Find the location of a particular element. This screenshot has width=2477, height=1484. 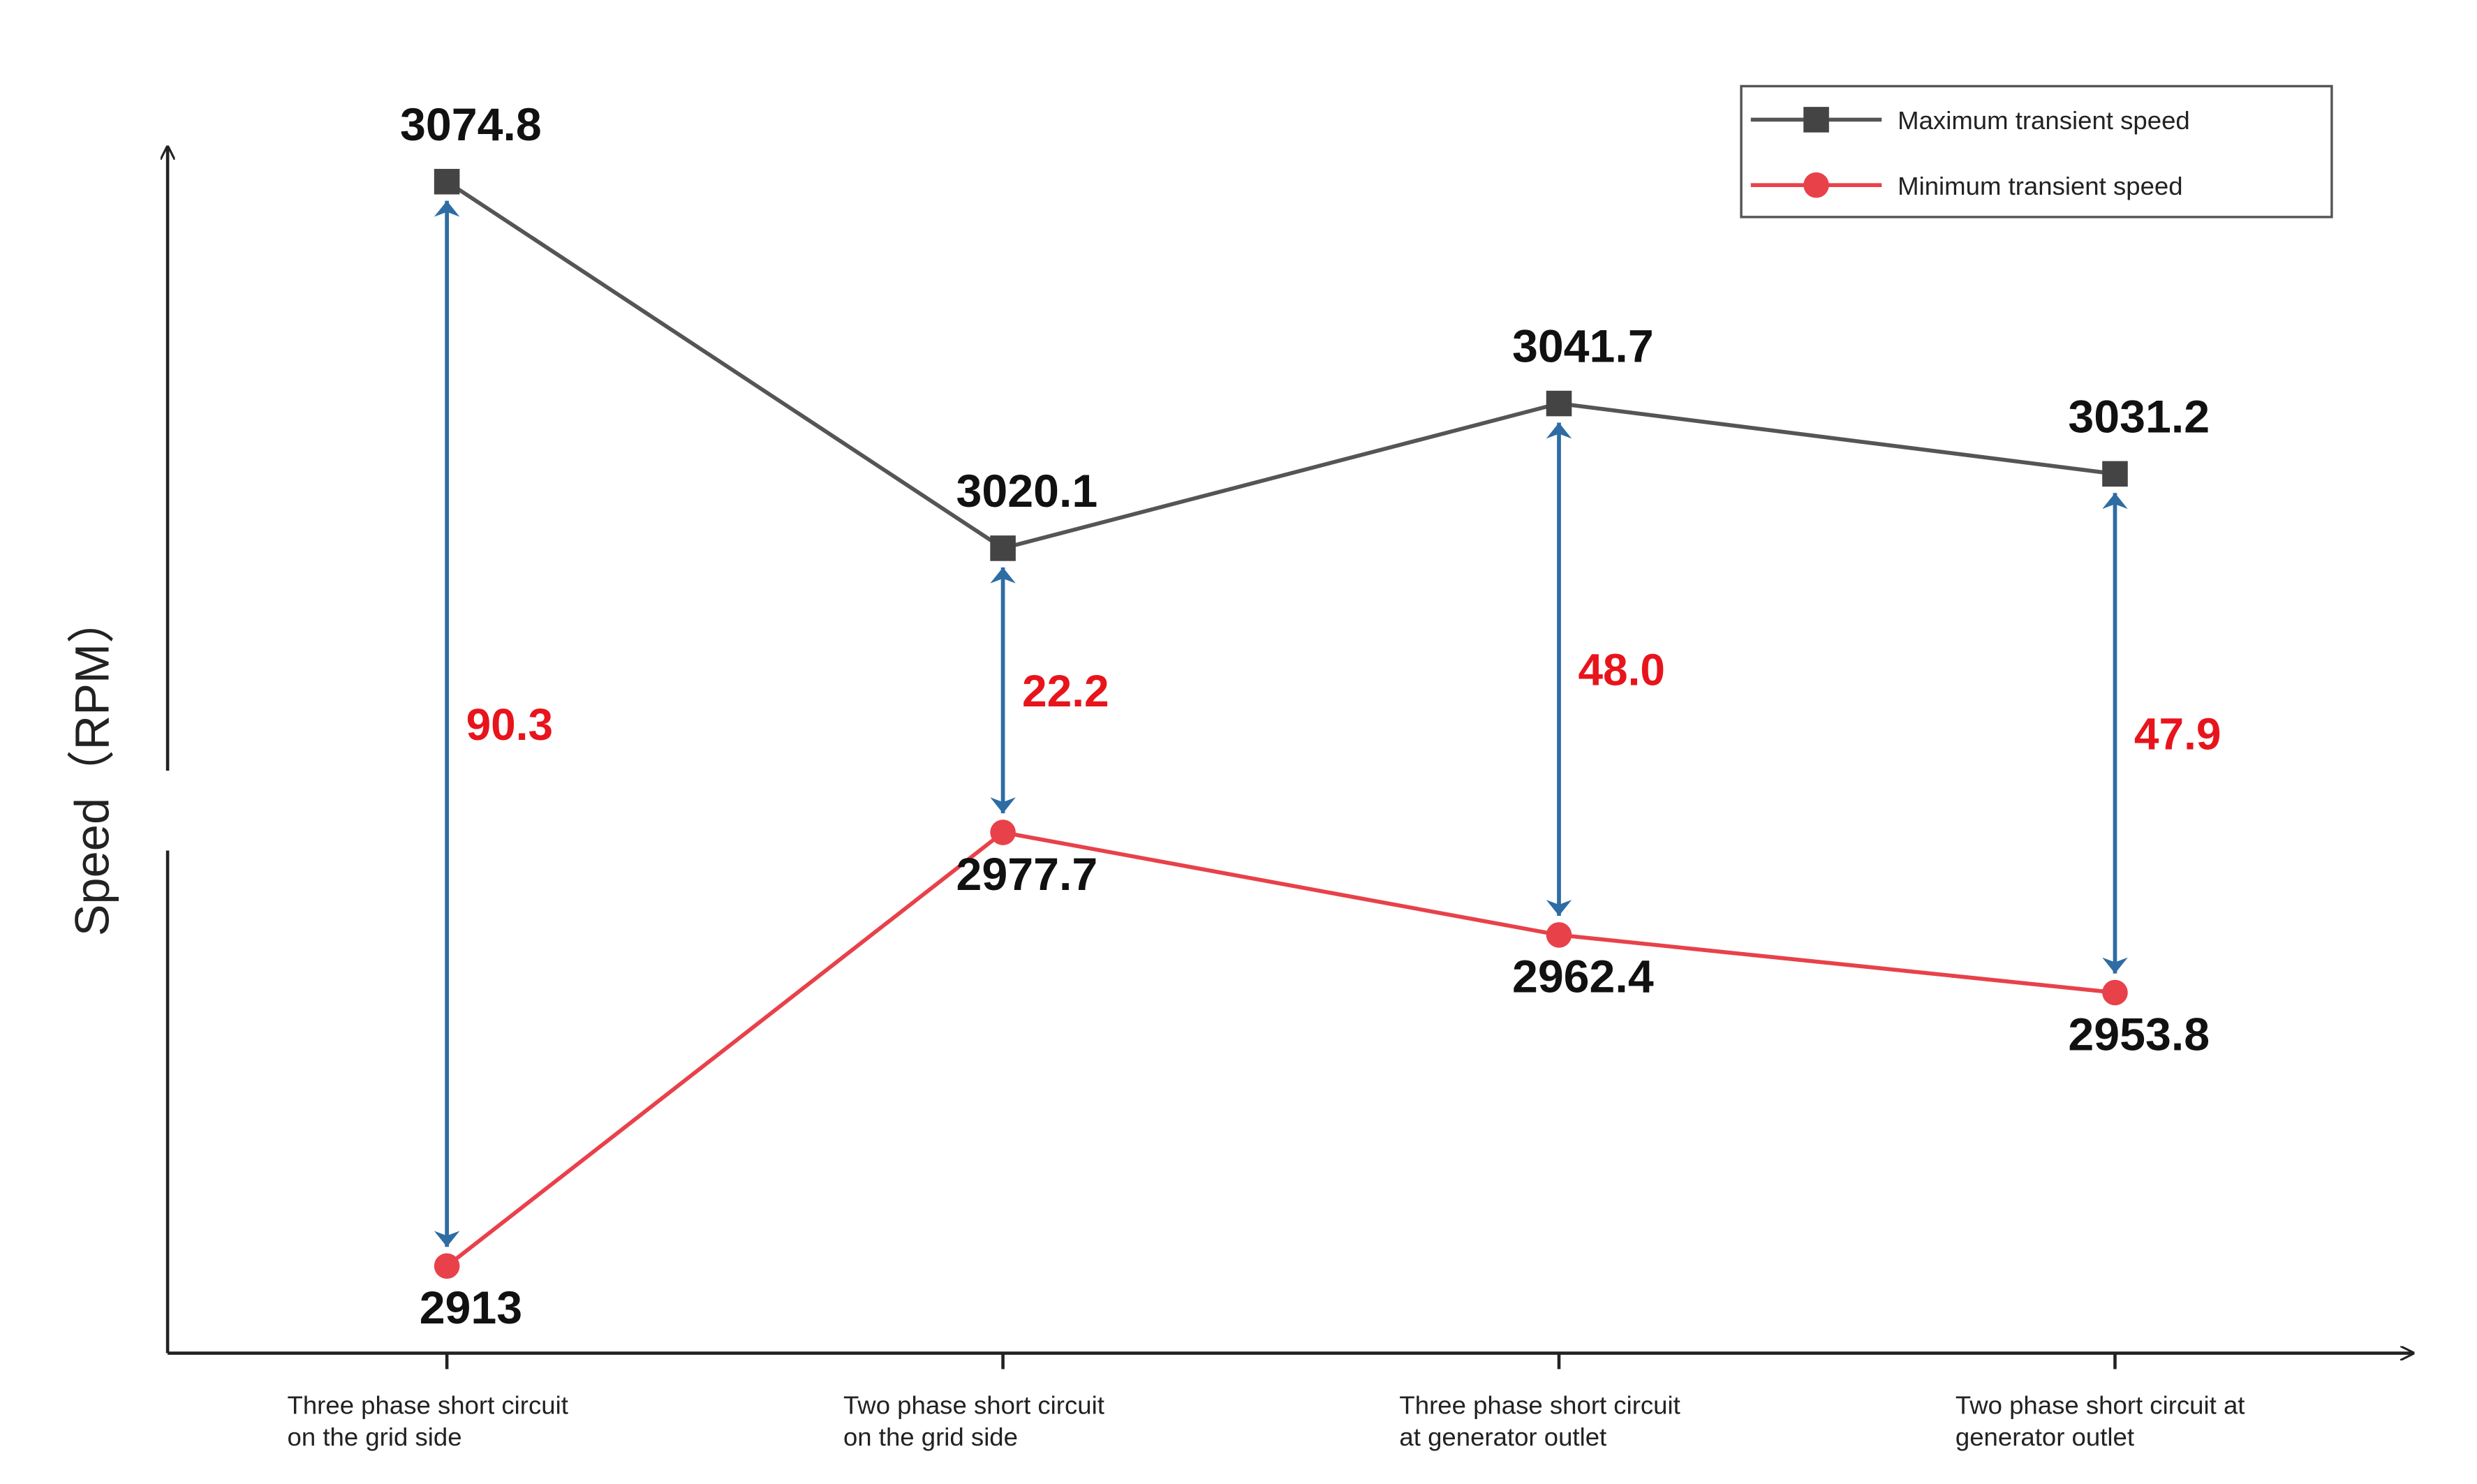

x-tick-label: at generator outlet is located at coordinates (1502, 1437).